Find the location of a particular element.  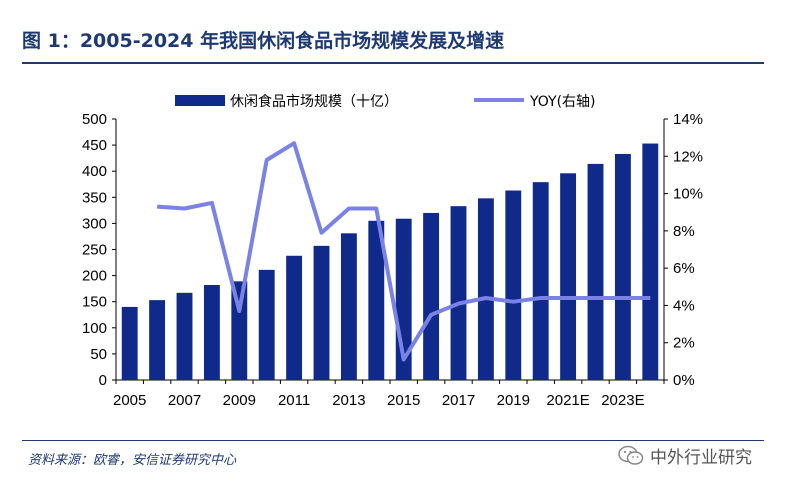

legend-bar-swatch is located at coordinates (200, 100).